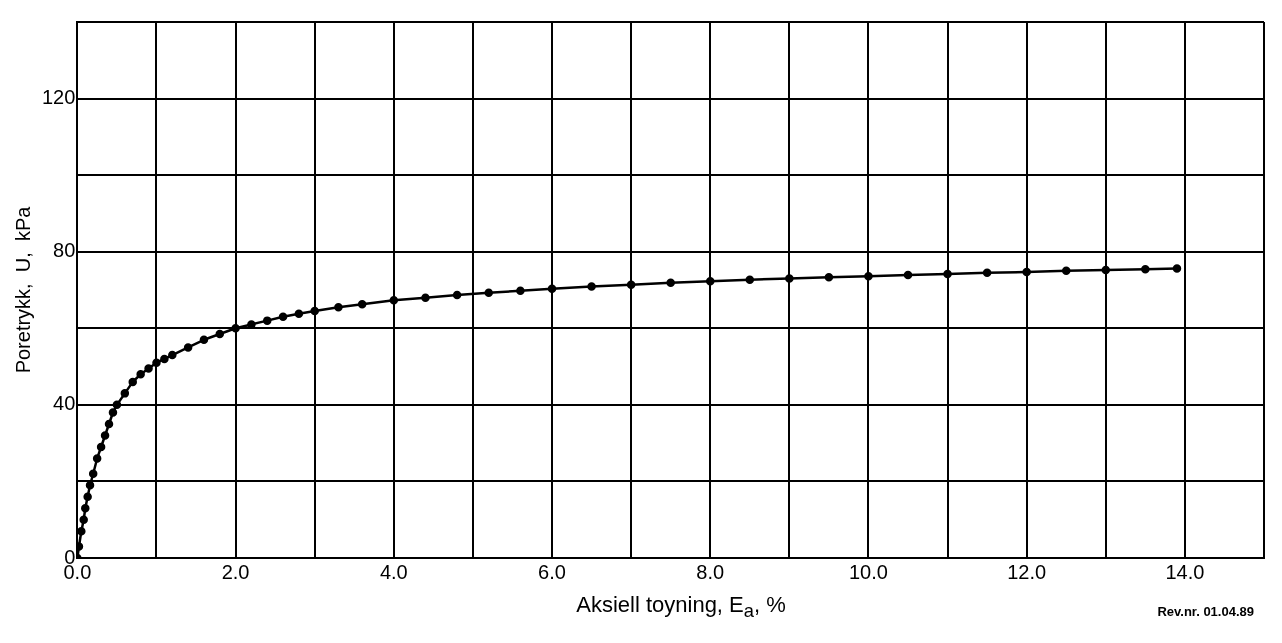 The width and height of the screenshot is (1282, 643). I want to click on x-tick-label: 2.0, so click(235, 571).